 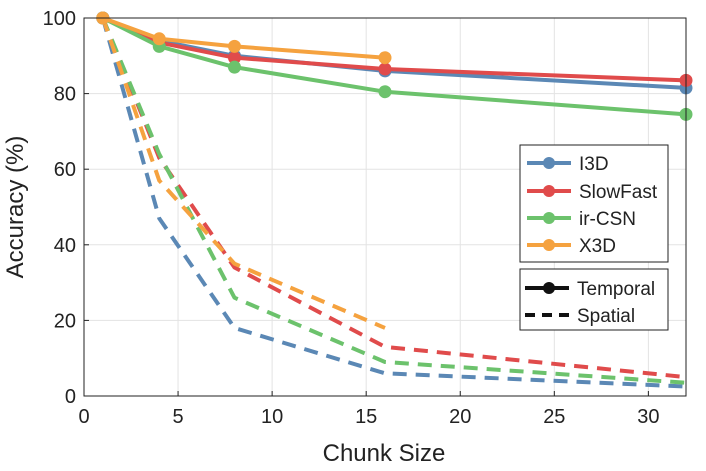 I want to click on legend-item-slowfast: SlowFast, so click(x=592, y=192).